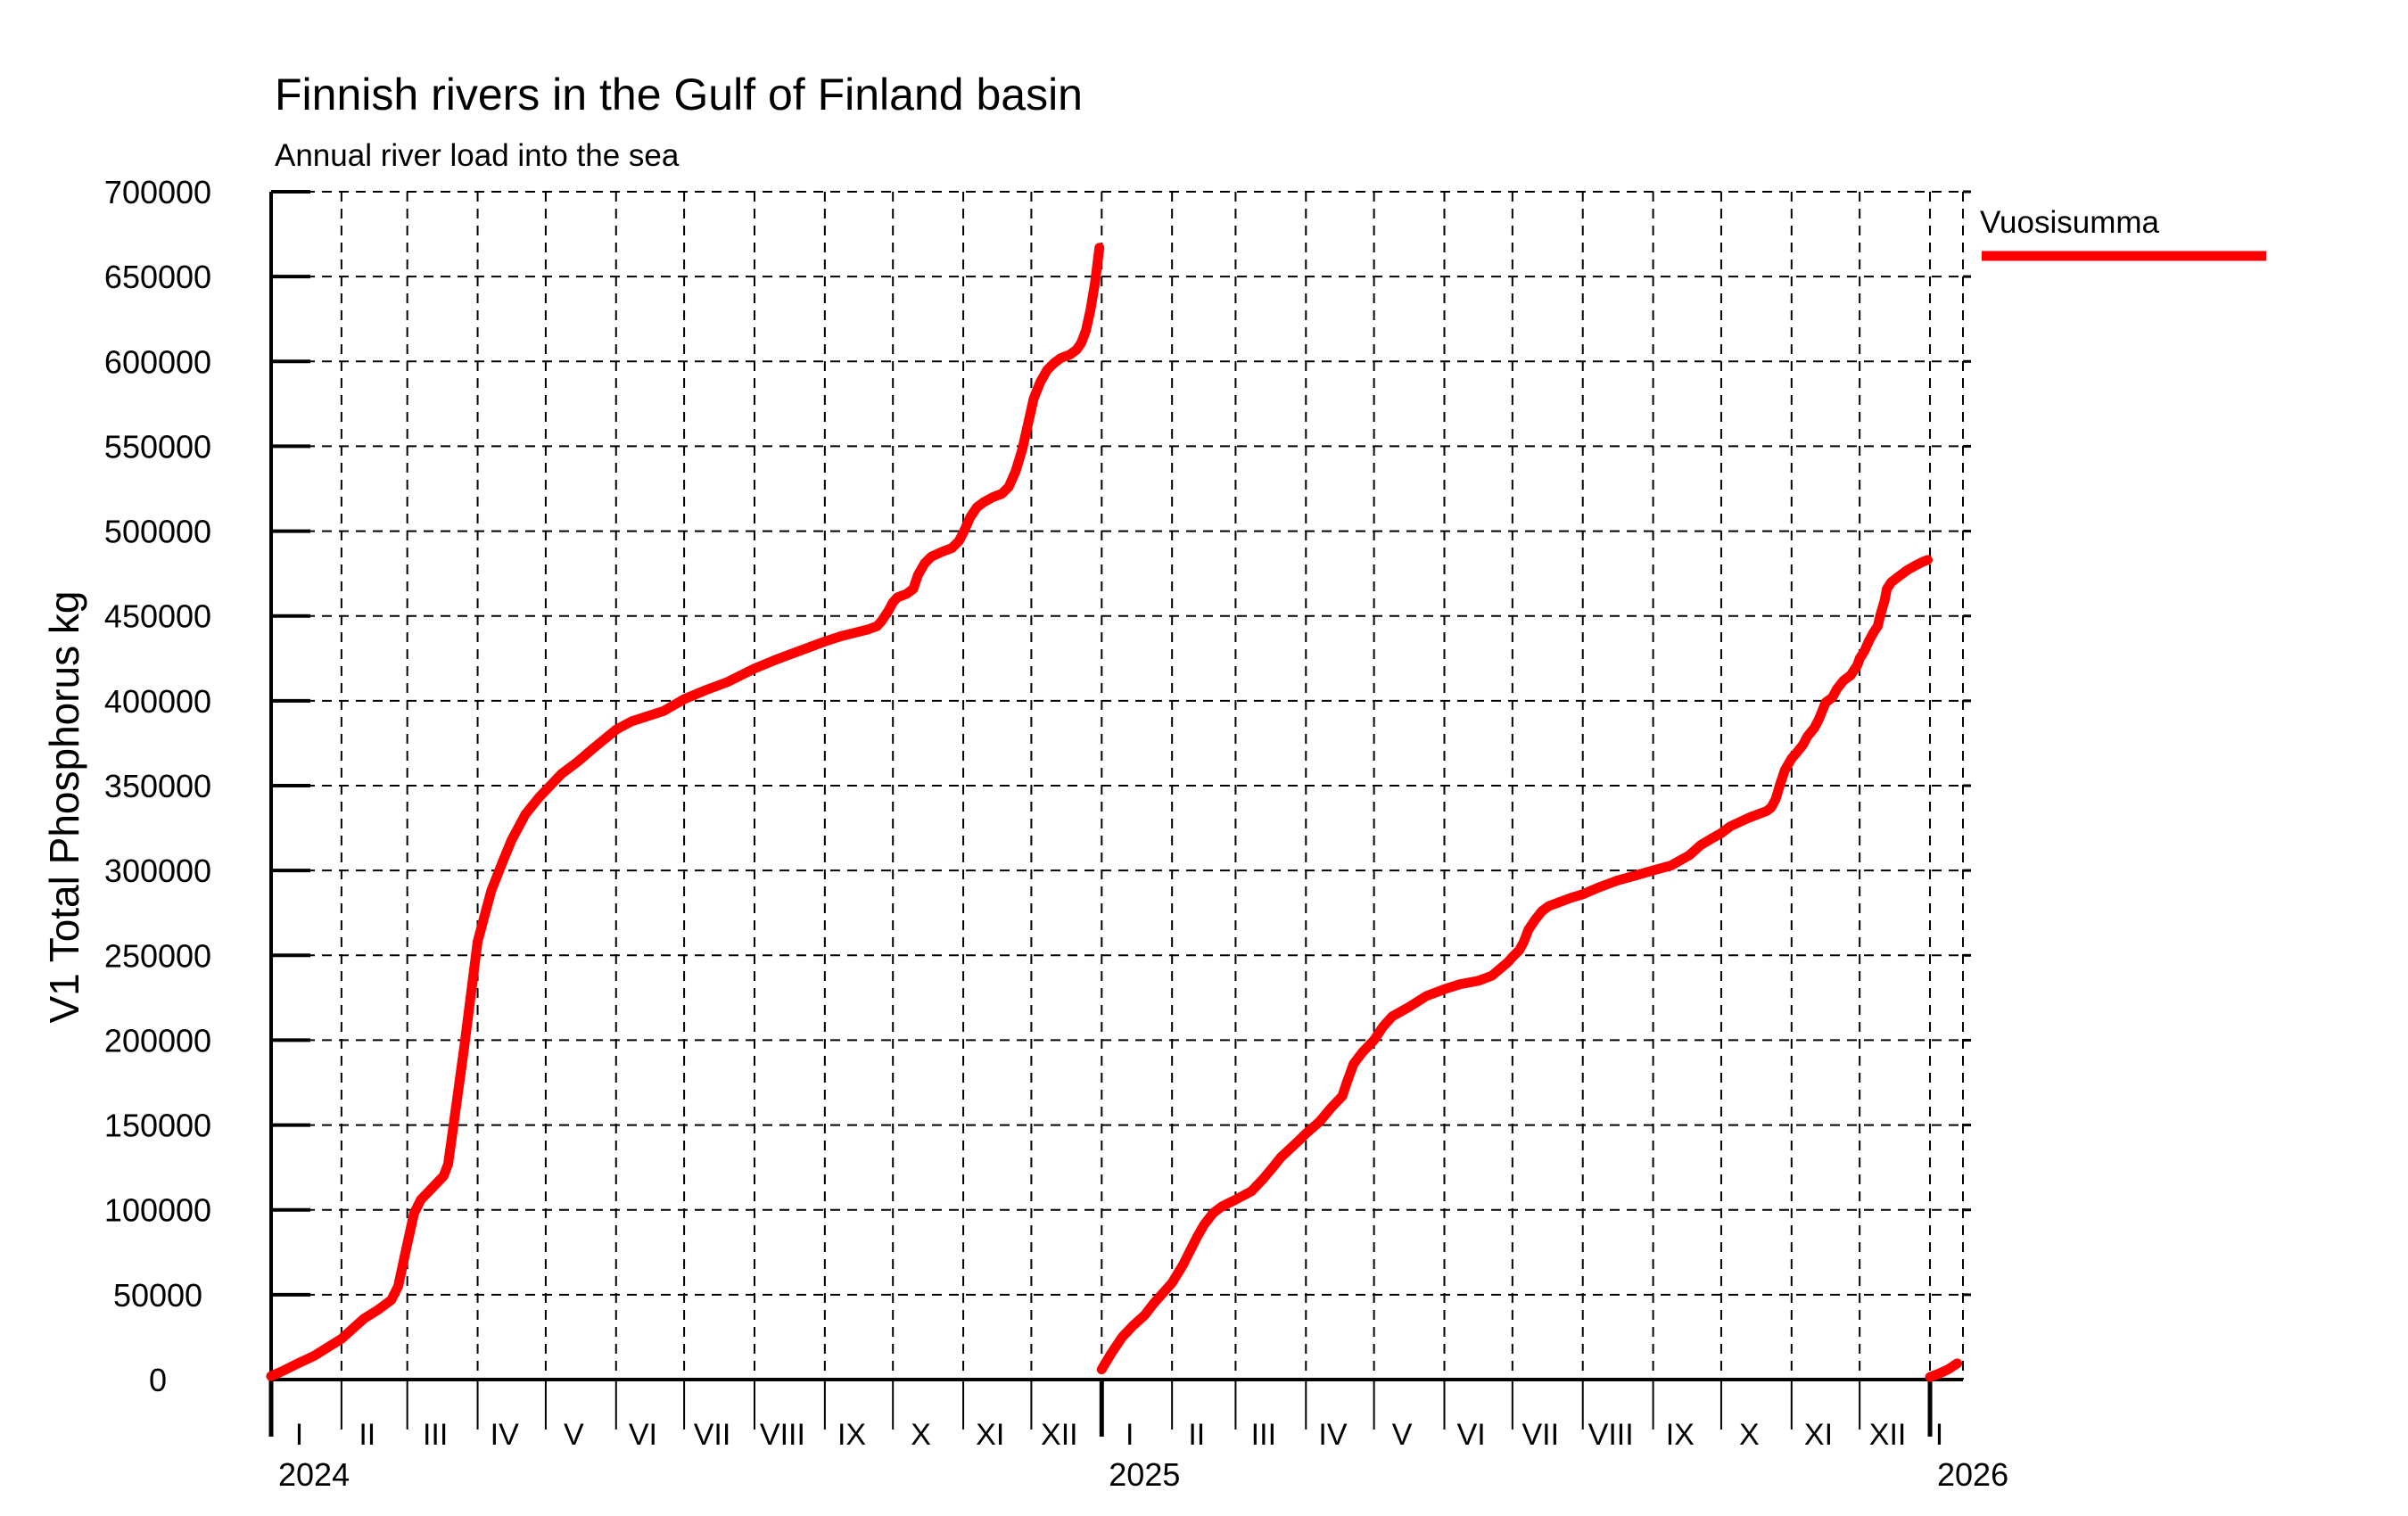  I want to click on year-label: 2025, so click(1144, 1474).